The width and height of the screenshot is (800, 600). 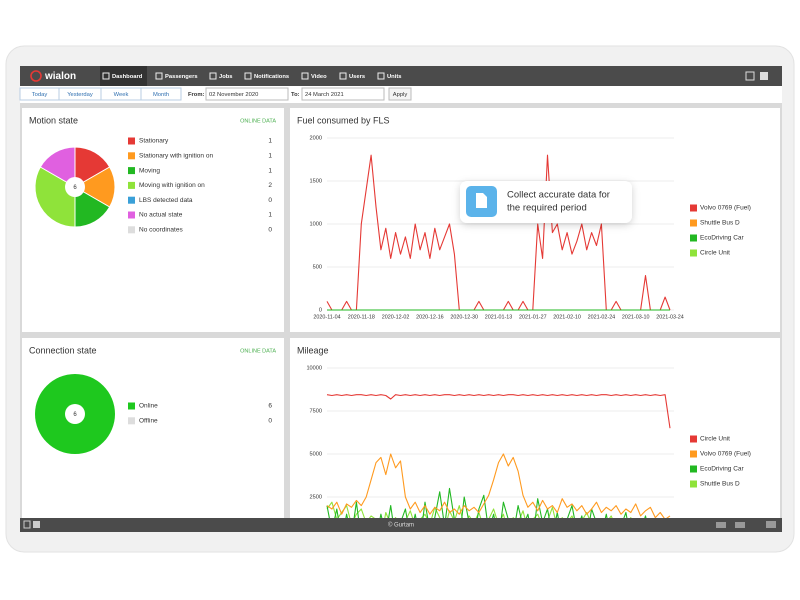 I want to click on apply-label: Apply, so click(x=400, y=95).